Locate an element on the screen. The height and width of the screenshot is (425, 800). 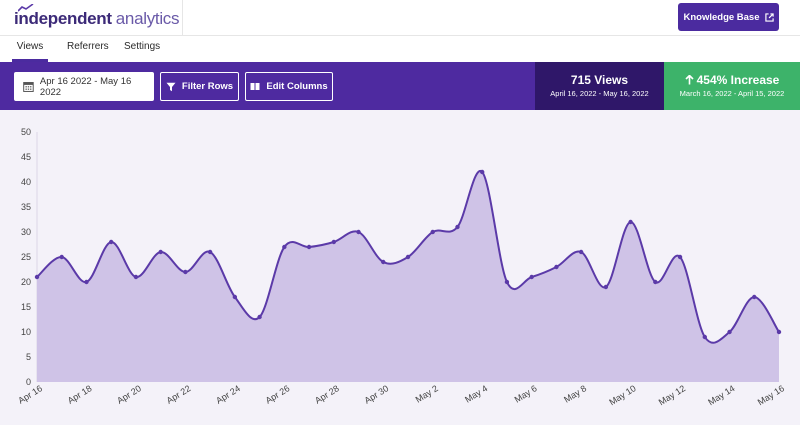
arrow-up-icon is located at coordinates (689, 79).